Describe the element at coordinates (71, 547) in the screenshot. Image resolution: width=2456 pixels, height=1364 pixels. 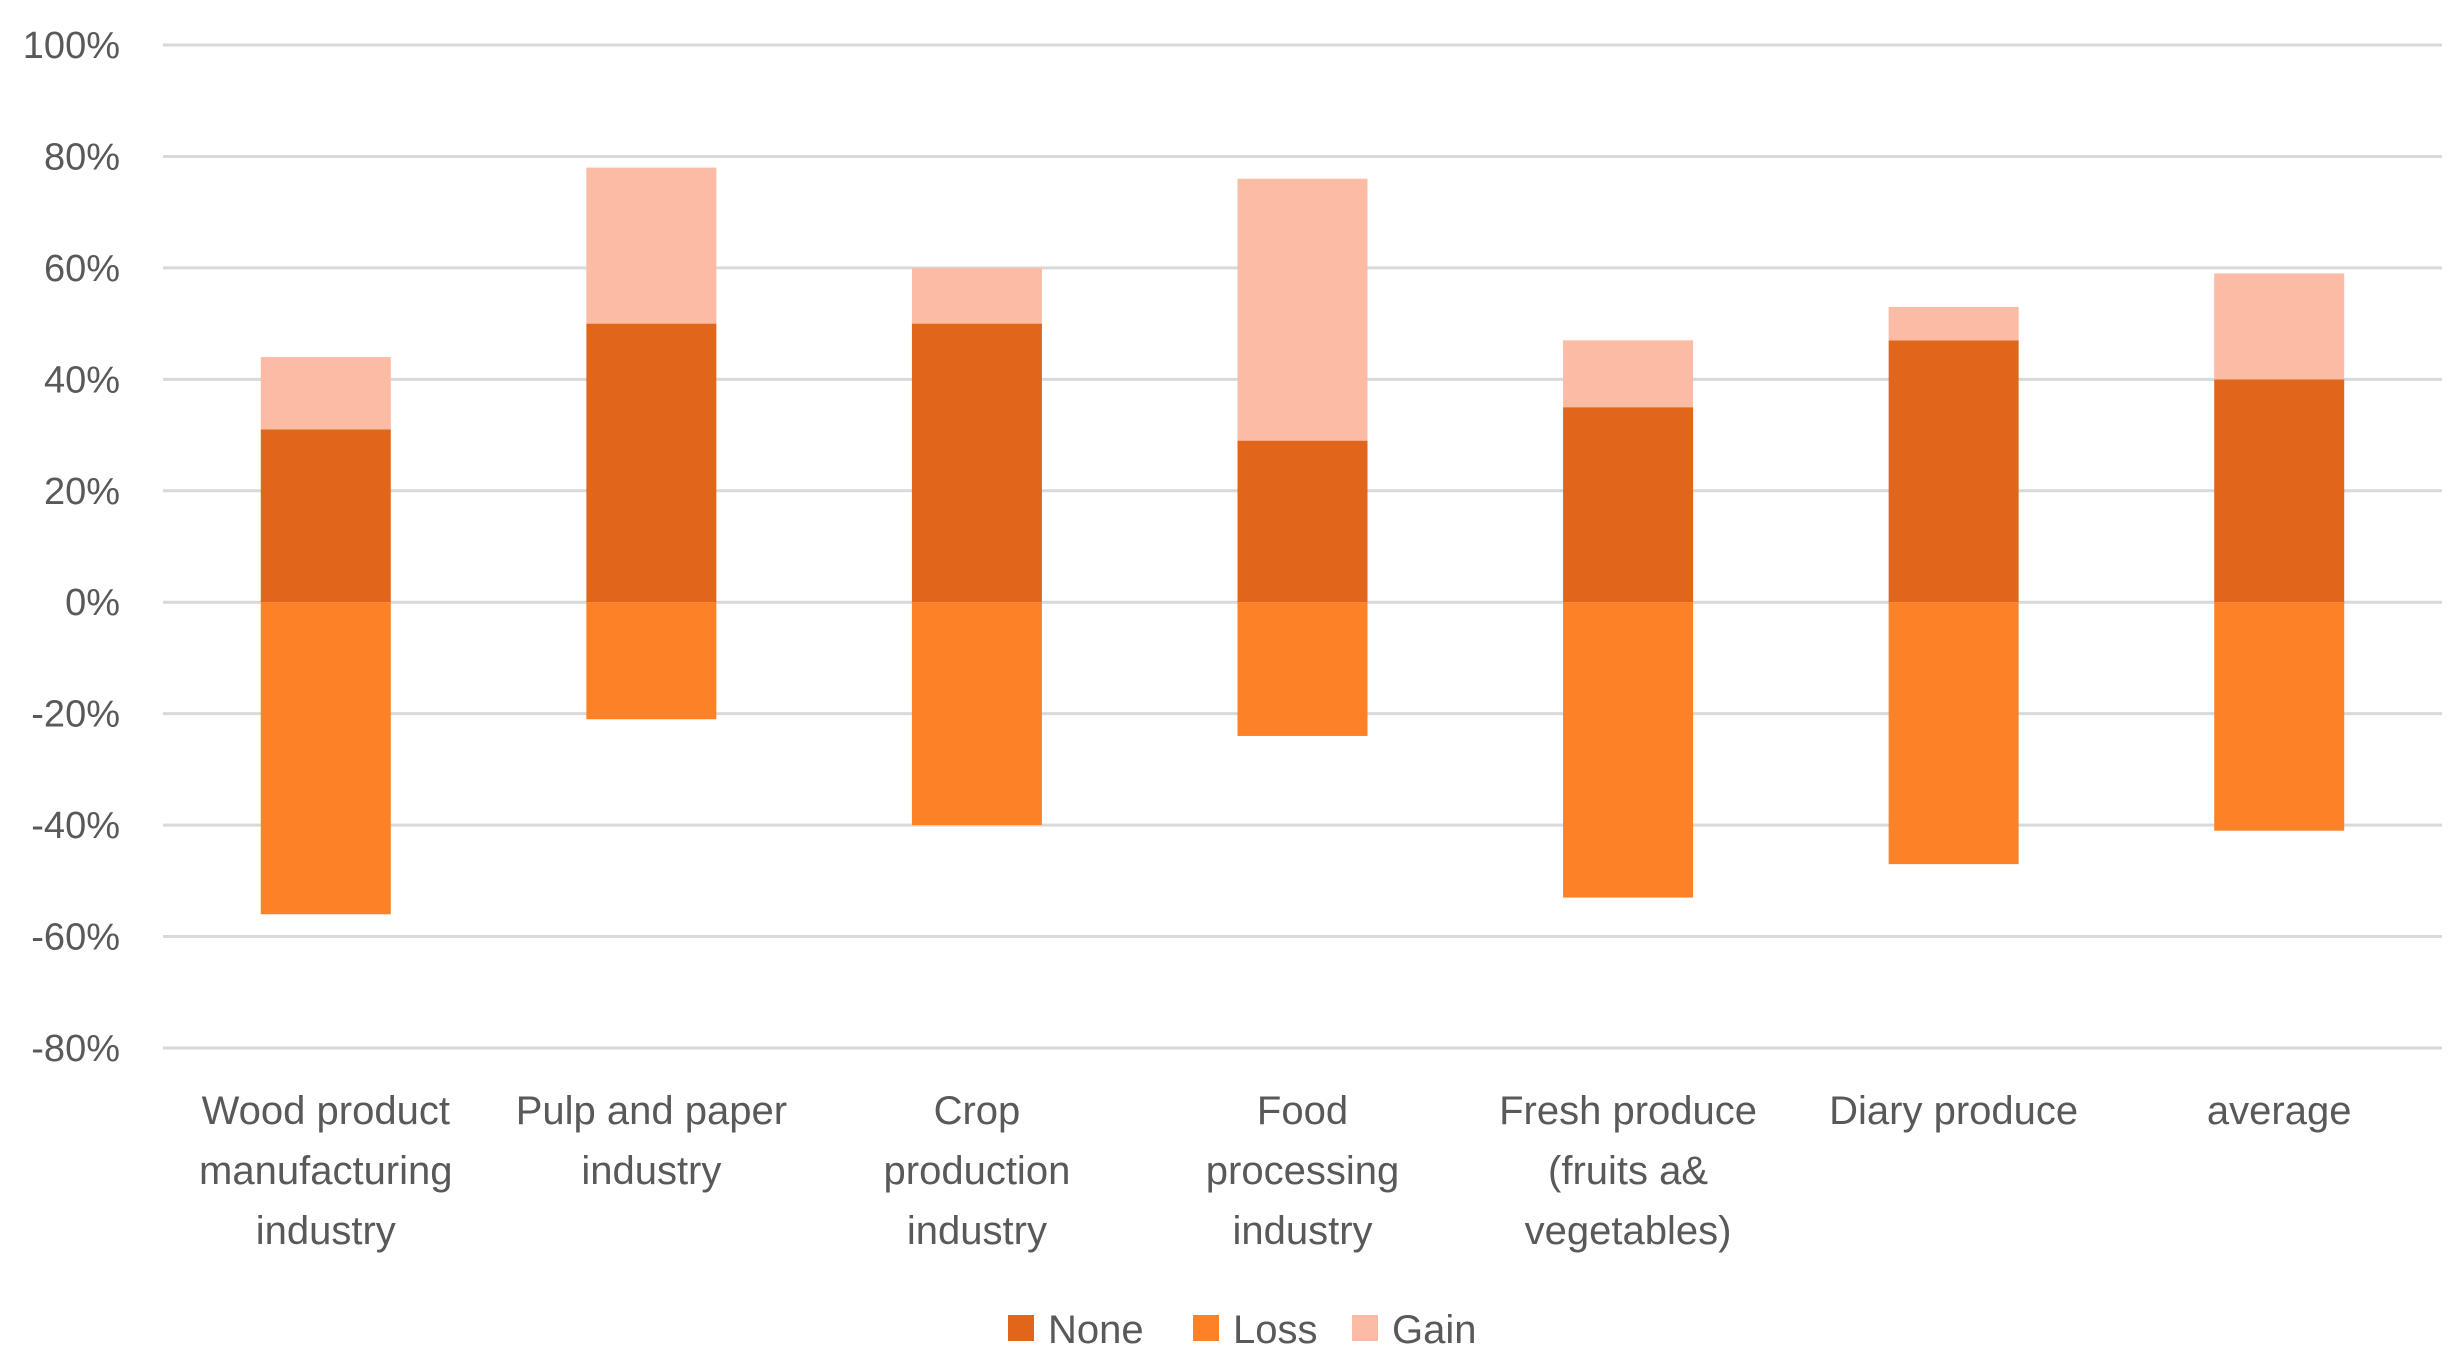
I see `y-axis-ticks: 100% 80% 60% 40% 20% 0% -20% -40% -60% -80%` at that location.